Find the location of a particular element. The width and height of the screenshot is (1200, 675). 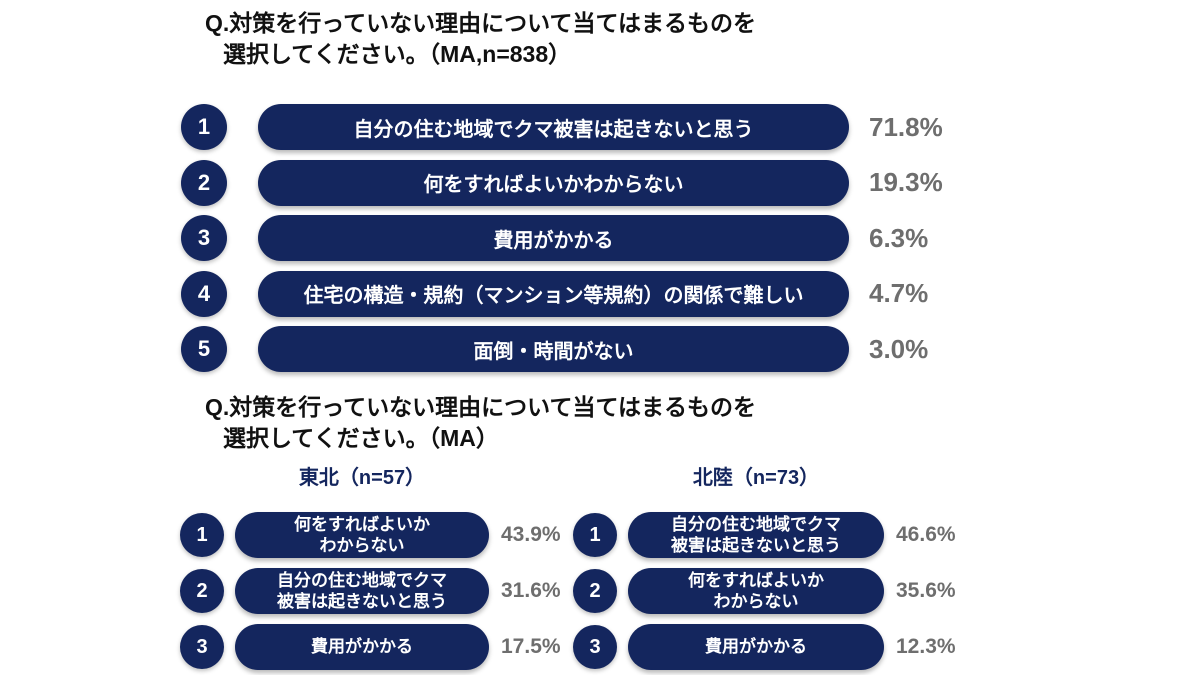

percentage-value: 12.3% is located at coordinates (926, 646).